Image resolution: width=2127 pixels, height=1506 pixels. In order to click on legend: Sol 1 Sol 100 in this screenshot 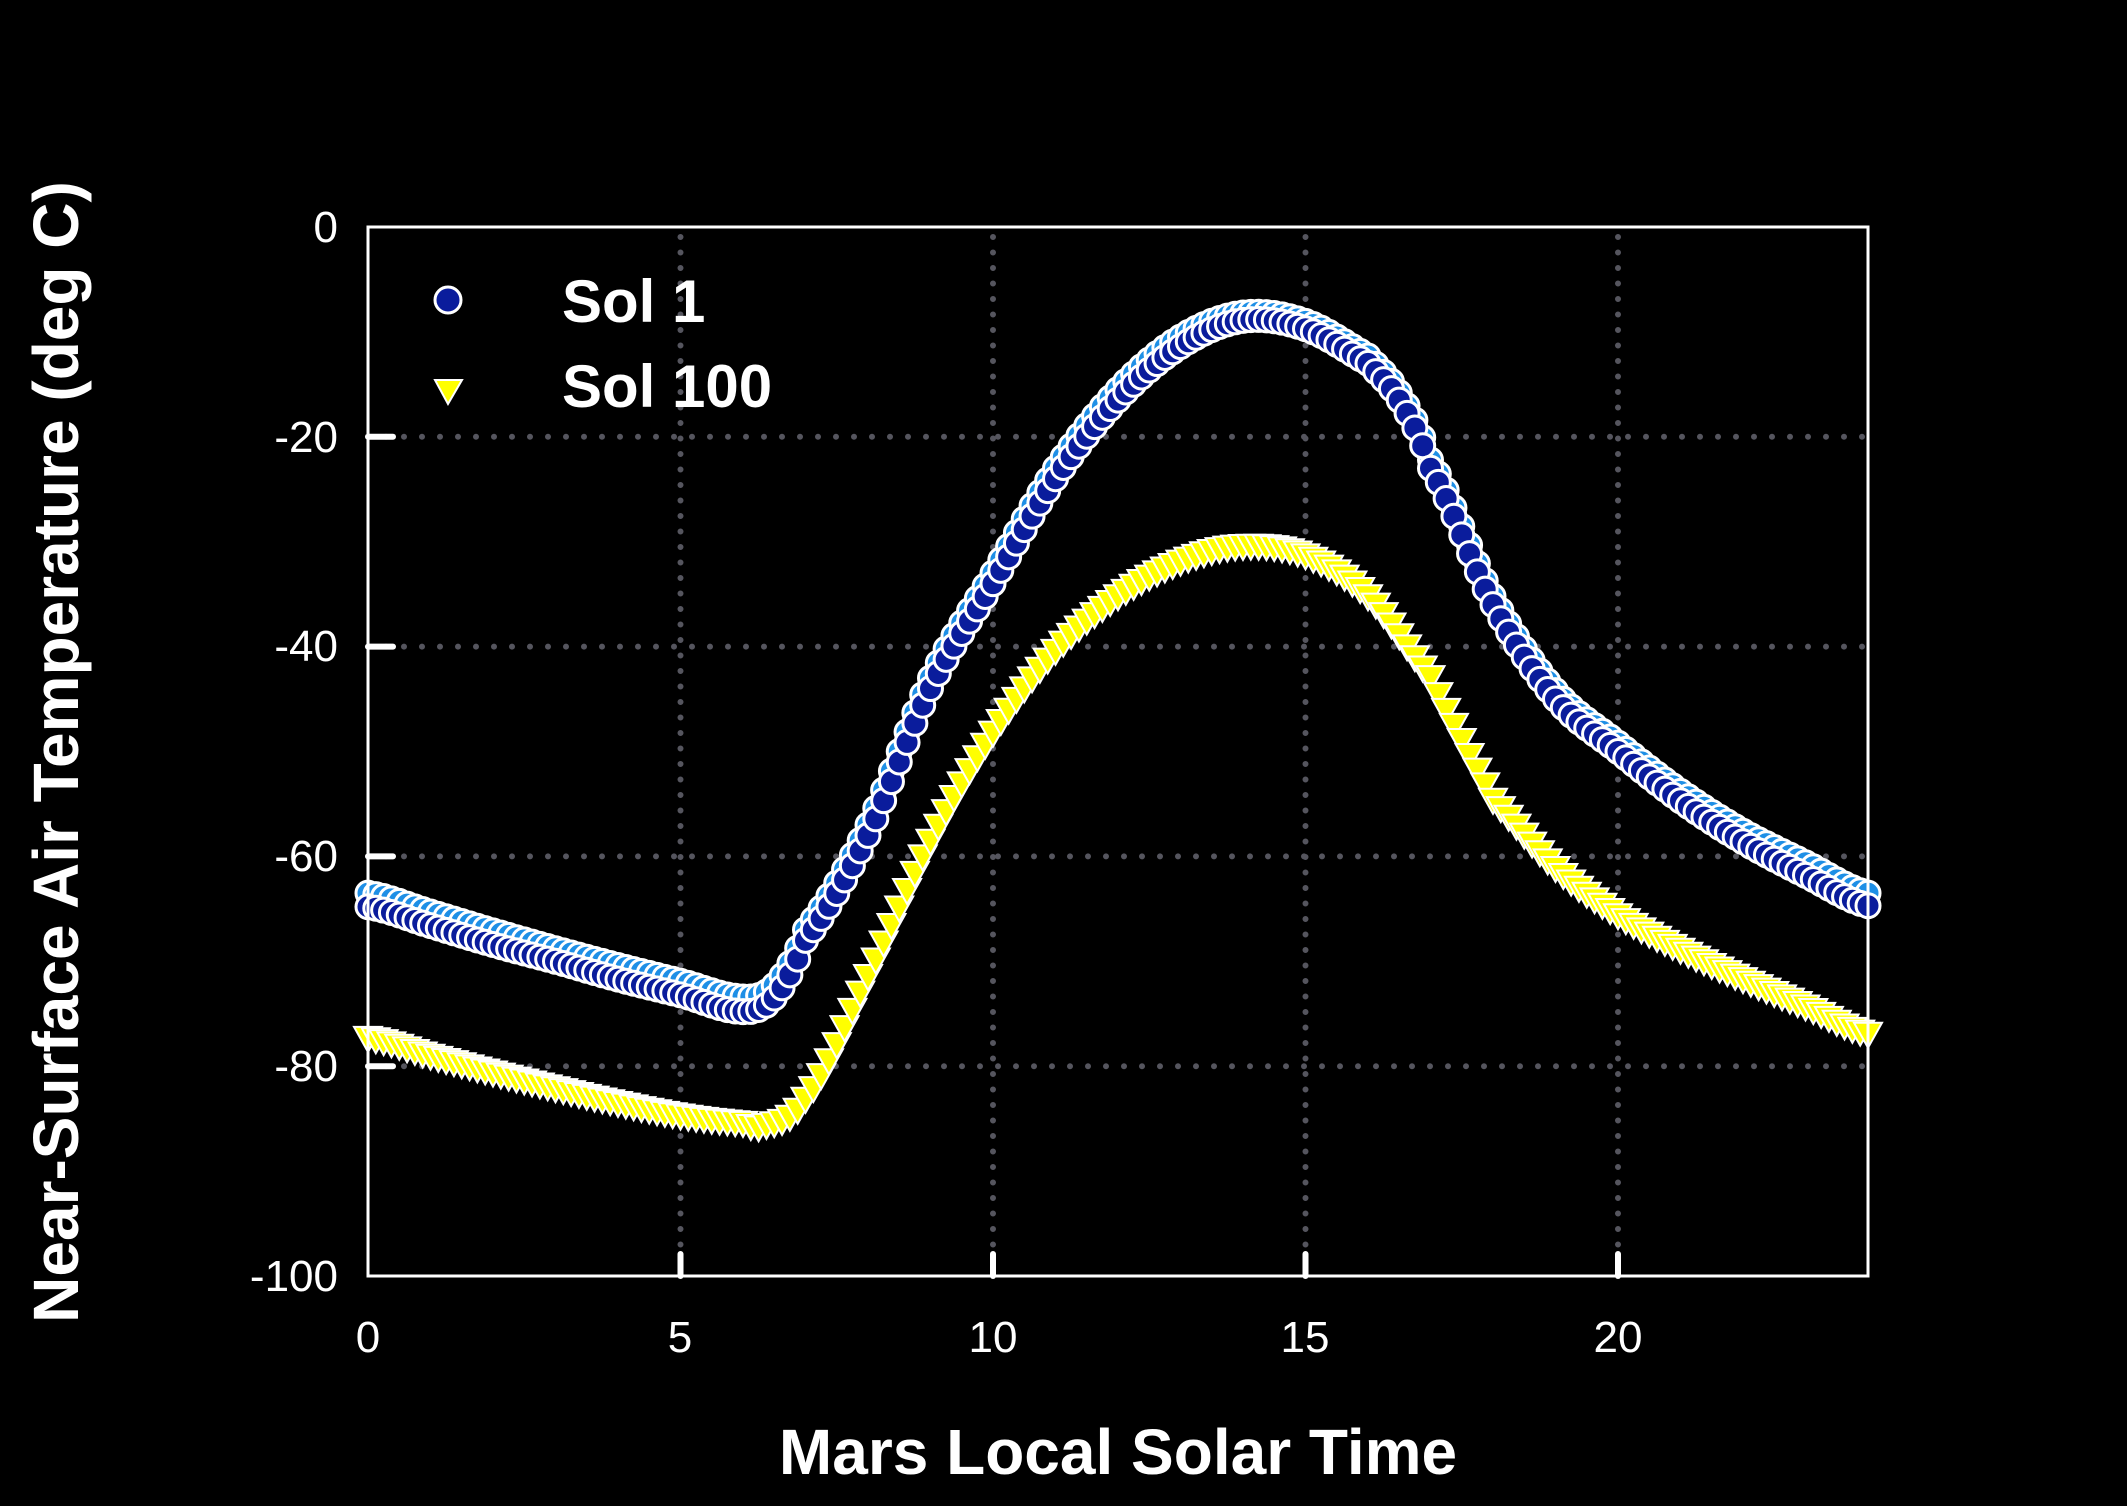, I will do `click(602, 344)`.